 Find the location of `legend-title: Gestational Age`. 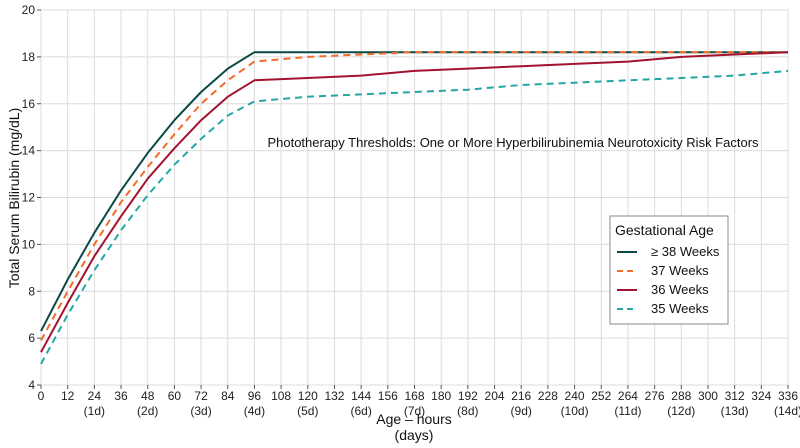

legend-title: Gestational Age is located at coordinates (664, 230).